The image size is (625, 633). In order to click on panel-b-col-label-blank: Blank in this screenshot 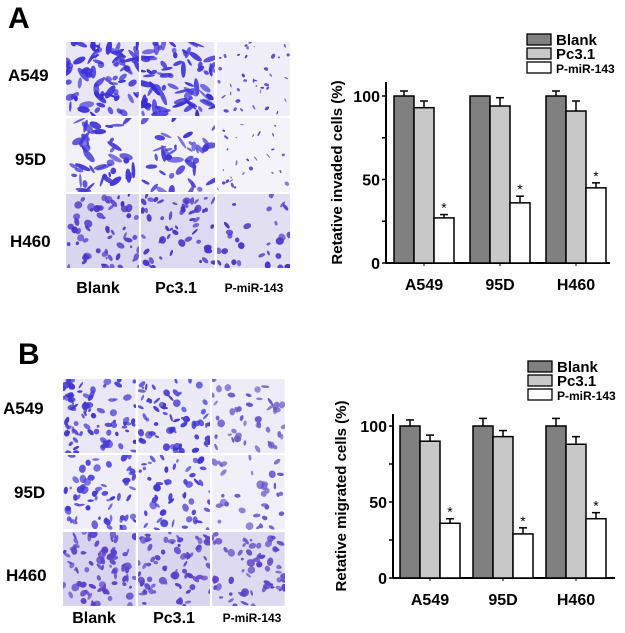, I will do `click(94, 618)`.